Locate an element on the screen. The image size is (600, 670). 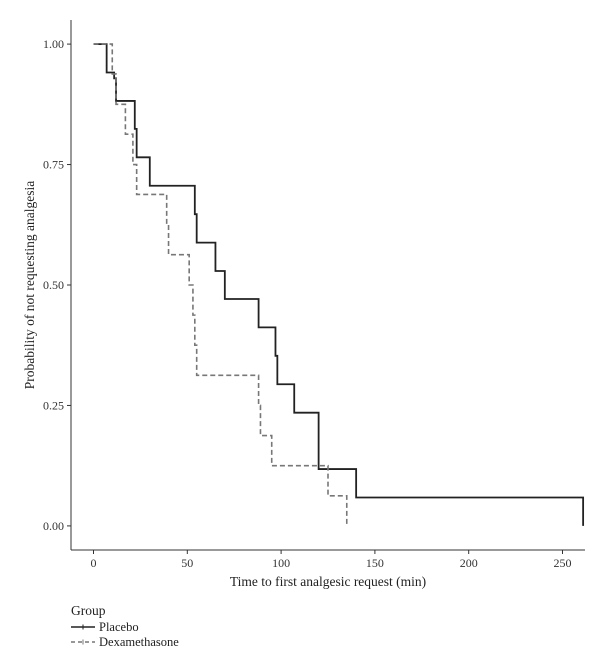
y-tick-label: 0.00 is located at coordinates (53, 526).